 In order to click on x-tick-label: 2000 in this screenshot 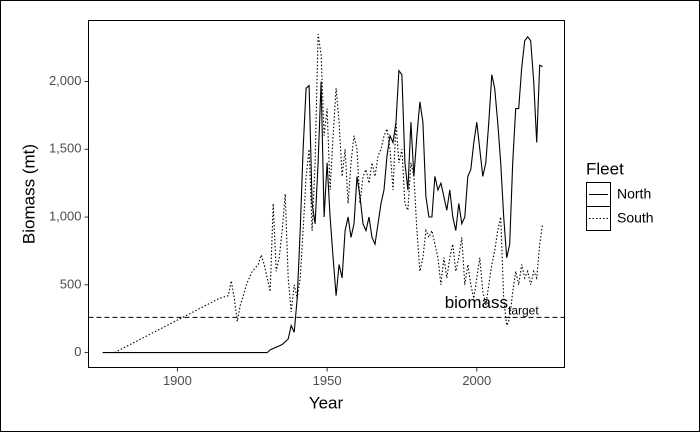, I will do `click(476, 380)`.